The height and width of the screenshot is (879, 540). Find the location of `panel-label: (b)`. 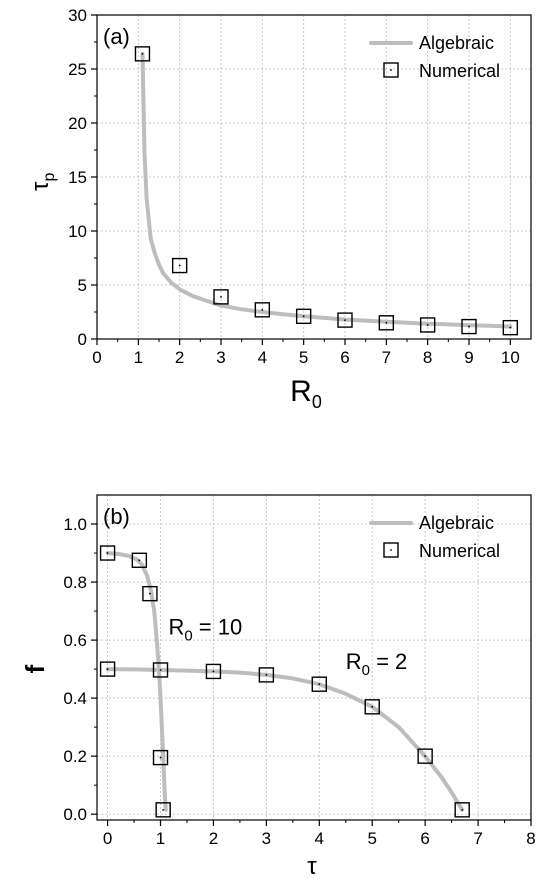

panel-label: (b) is located at coordinates (116, 516).